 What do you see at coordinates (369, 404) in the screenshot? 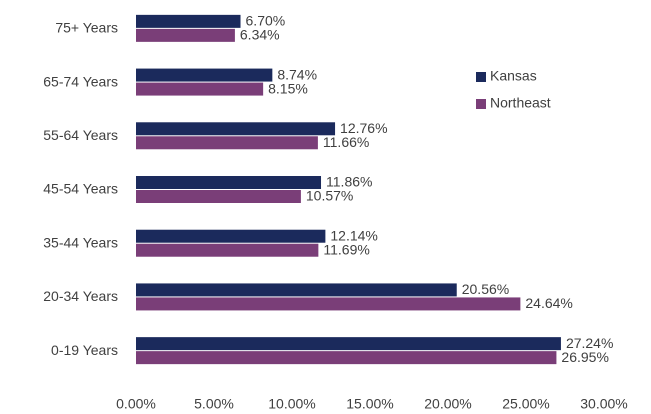
I see `x-tick-label: 15.00%` at bounding box center [369, 404].